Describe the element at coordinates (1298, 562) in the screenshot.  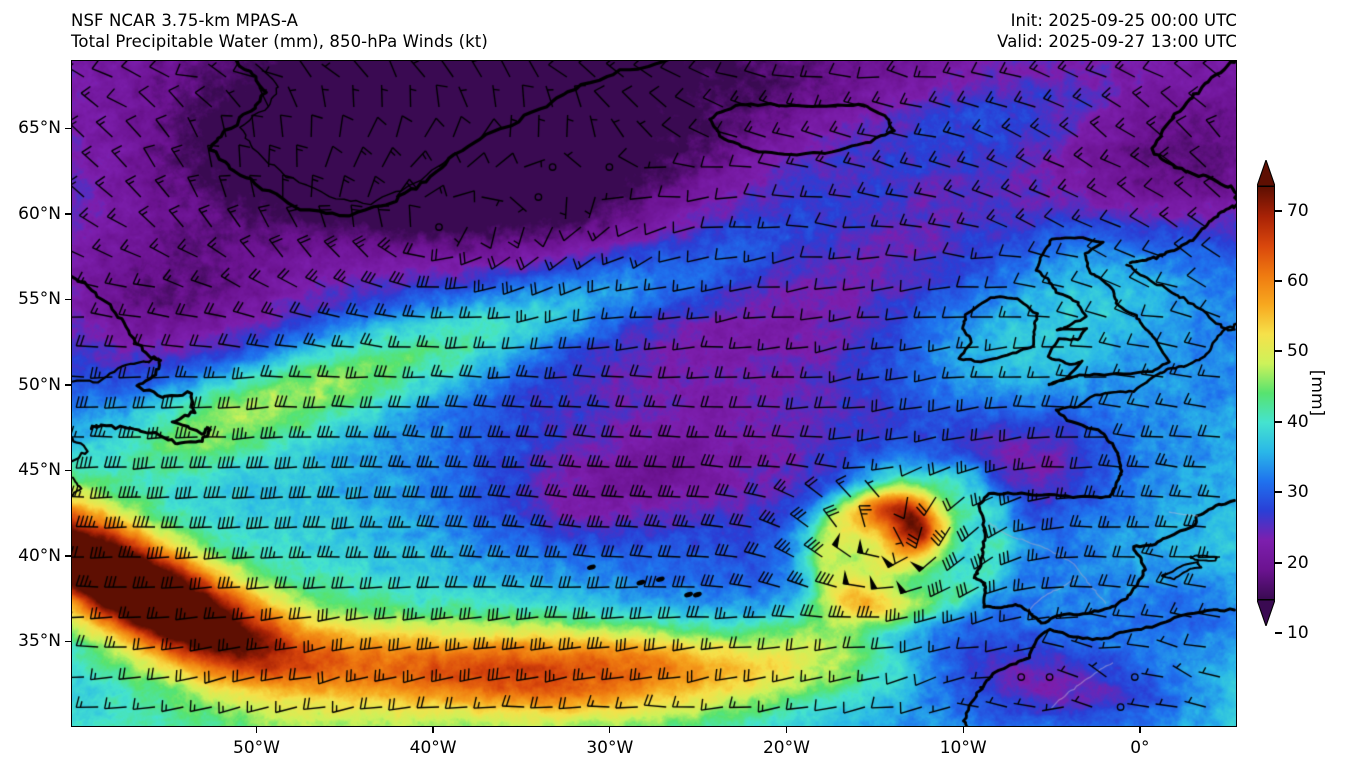
I see `colorbar-tick-label: 20` at that location.